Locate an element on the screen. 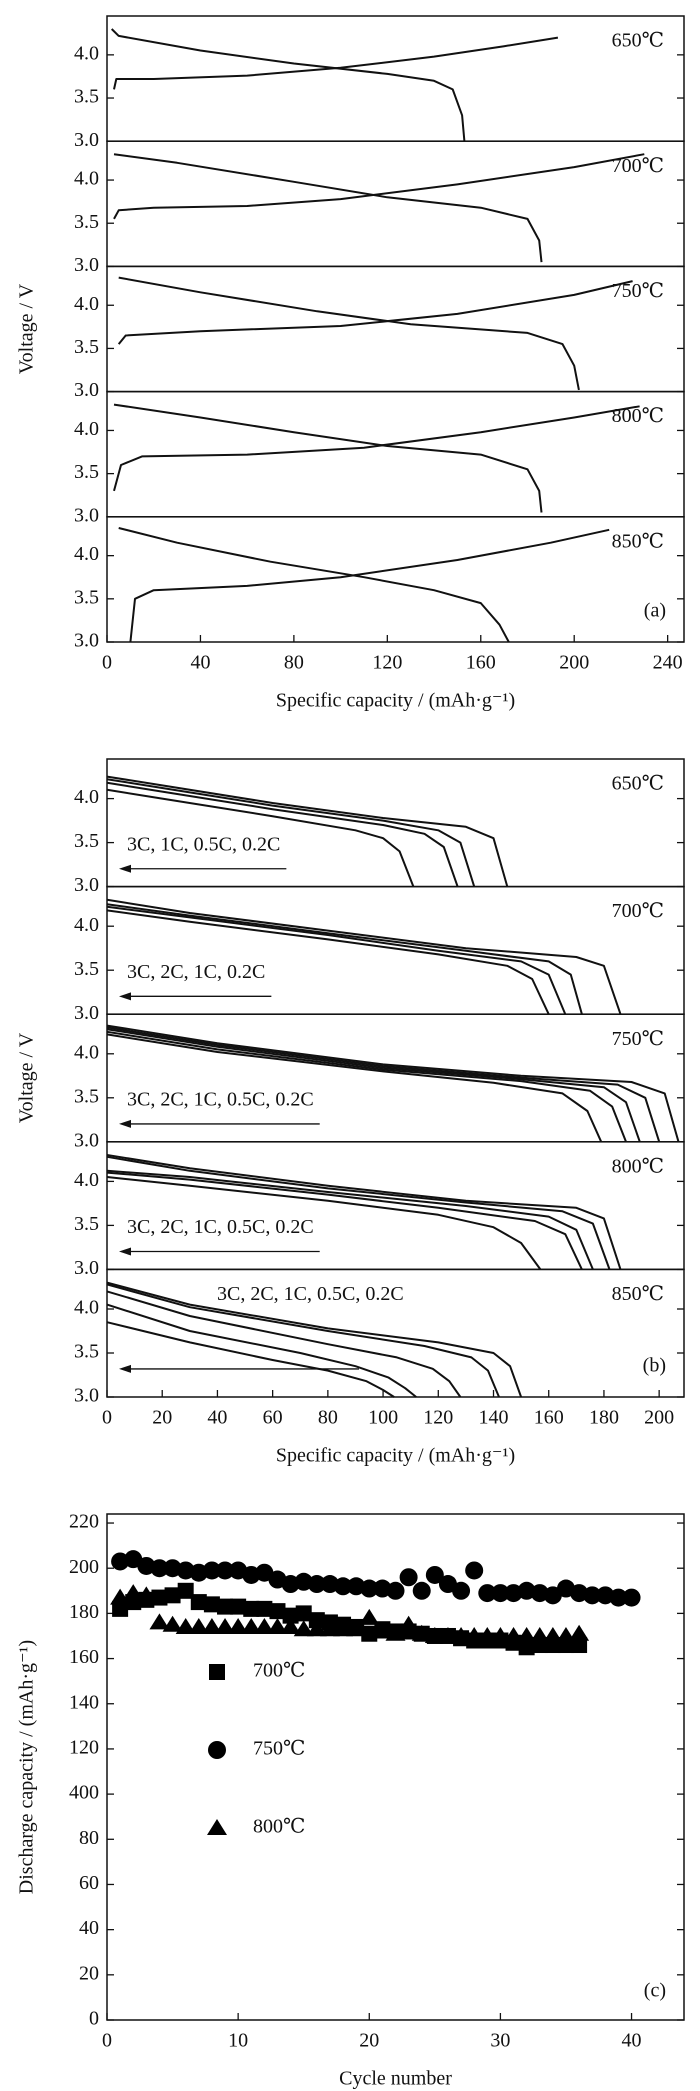  x-tick-label: 80 is located at coordinates (294, 663).